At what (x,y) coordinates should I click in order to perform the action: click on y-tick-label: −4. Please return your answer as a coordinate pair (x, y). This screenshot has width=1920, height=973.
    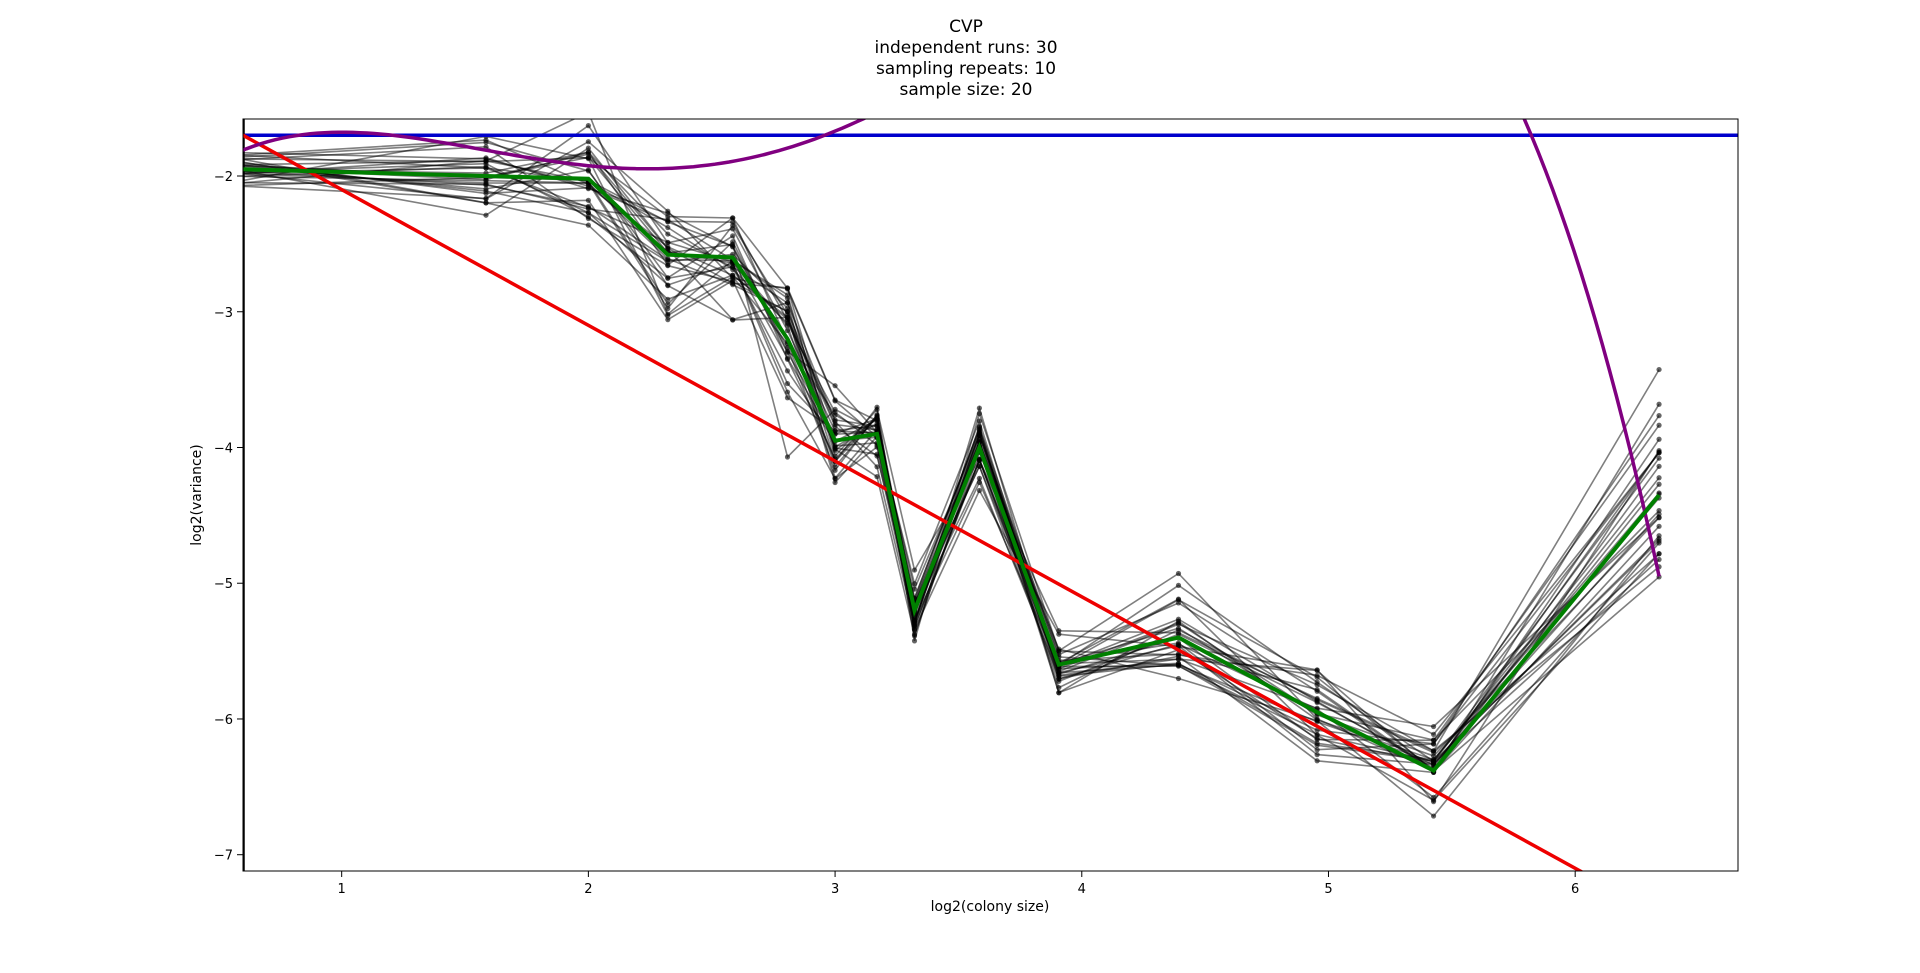
    Looking at the image, I should click on (223, 448).